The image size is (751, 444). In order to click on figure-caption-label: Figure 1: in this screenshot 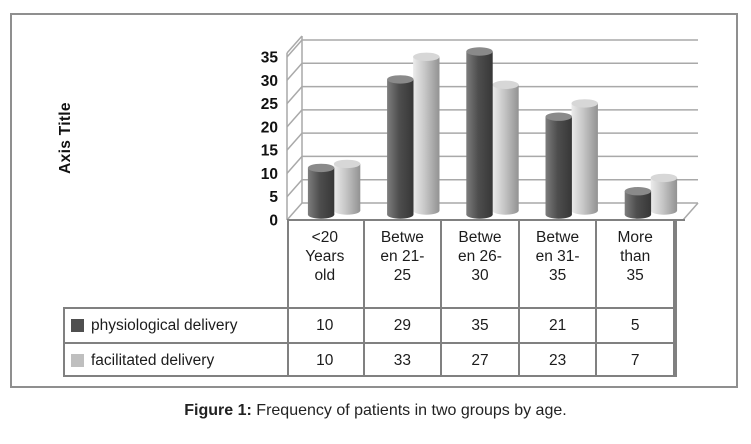, I will do `click(218, 410)`.